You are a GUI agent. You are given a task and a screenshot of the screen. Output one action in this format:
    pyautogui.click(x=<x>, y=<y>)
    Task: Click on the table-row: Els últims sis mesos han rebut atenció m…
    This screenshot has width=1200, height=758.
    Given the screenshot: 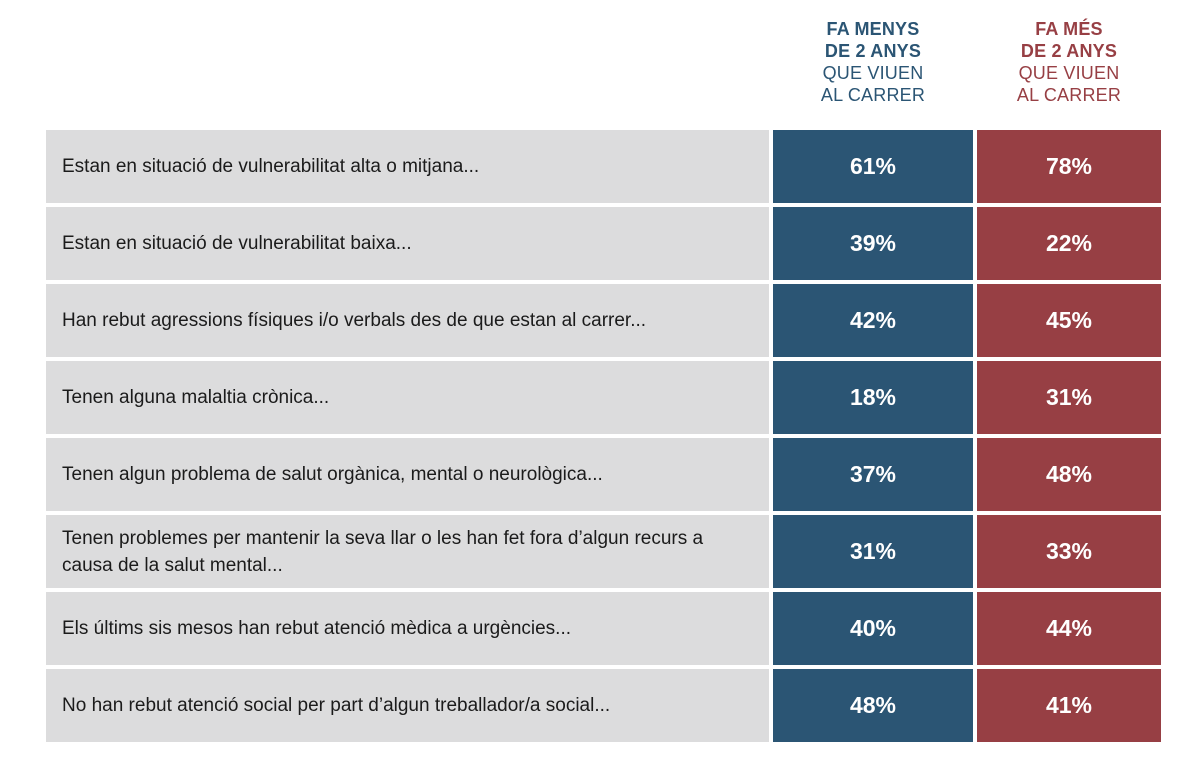 What is the action you would take?
    pyautogui.click(x=604, y=628)
    